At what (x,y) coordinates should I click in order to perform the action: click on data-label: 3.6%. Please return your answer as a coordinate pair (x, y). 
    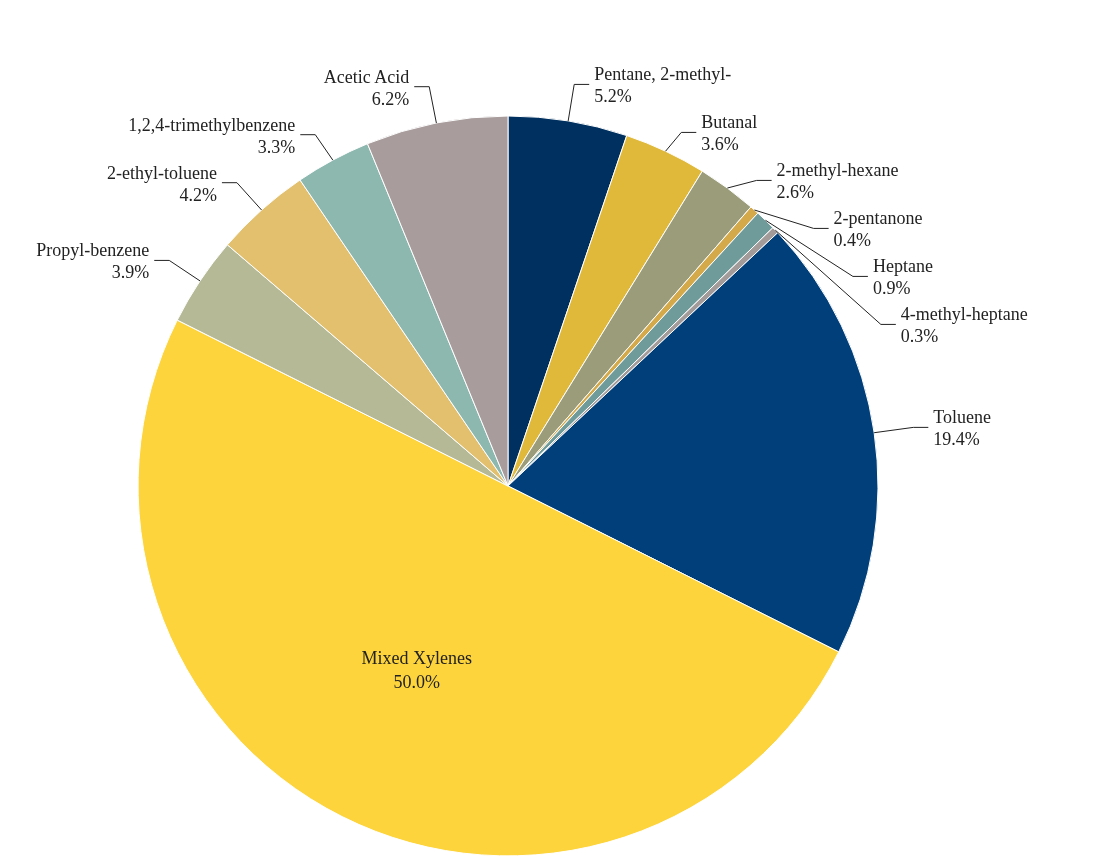
    Looking at the image, I should click on (720, 144).